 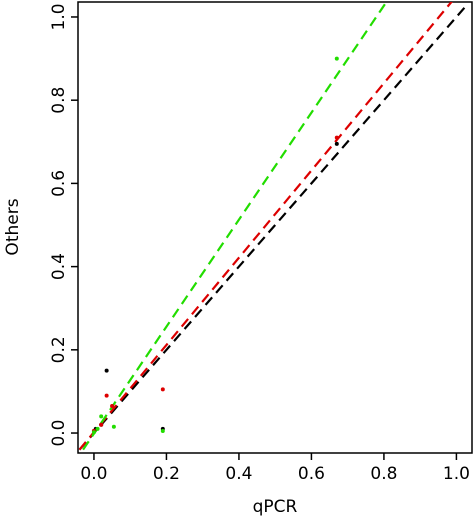 What do you see at coordinates (59, 349) in the screenshot?
I see `y-tick-label: 0.2` at bounding box center [59, 349].